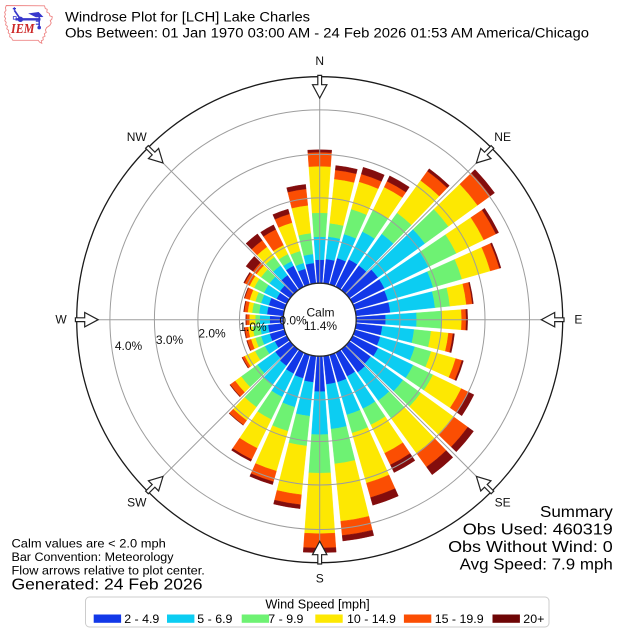 This screenshot has height=640, width=640. Describe the element at coordinates (533, 619) in the screenshot. I see `svg-text: 20+` at that location.